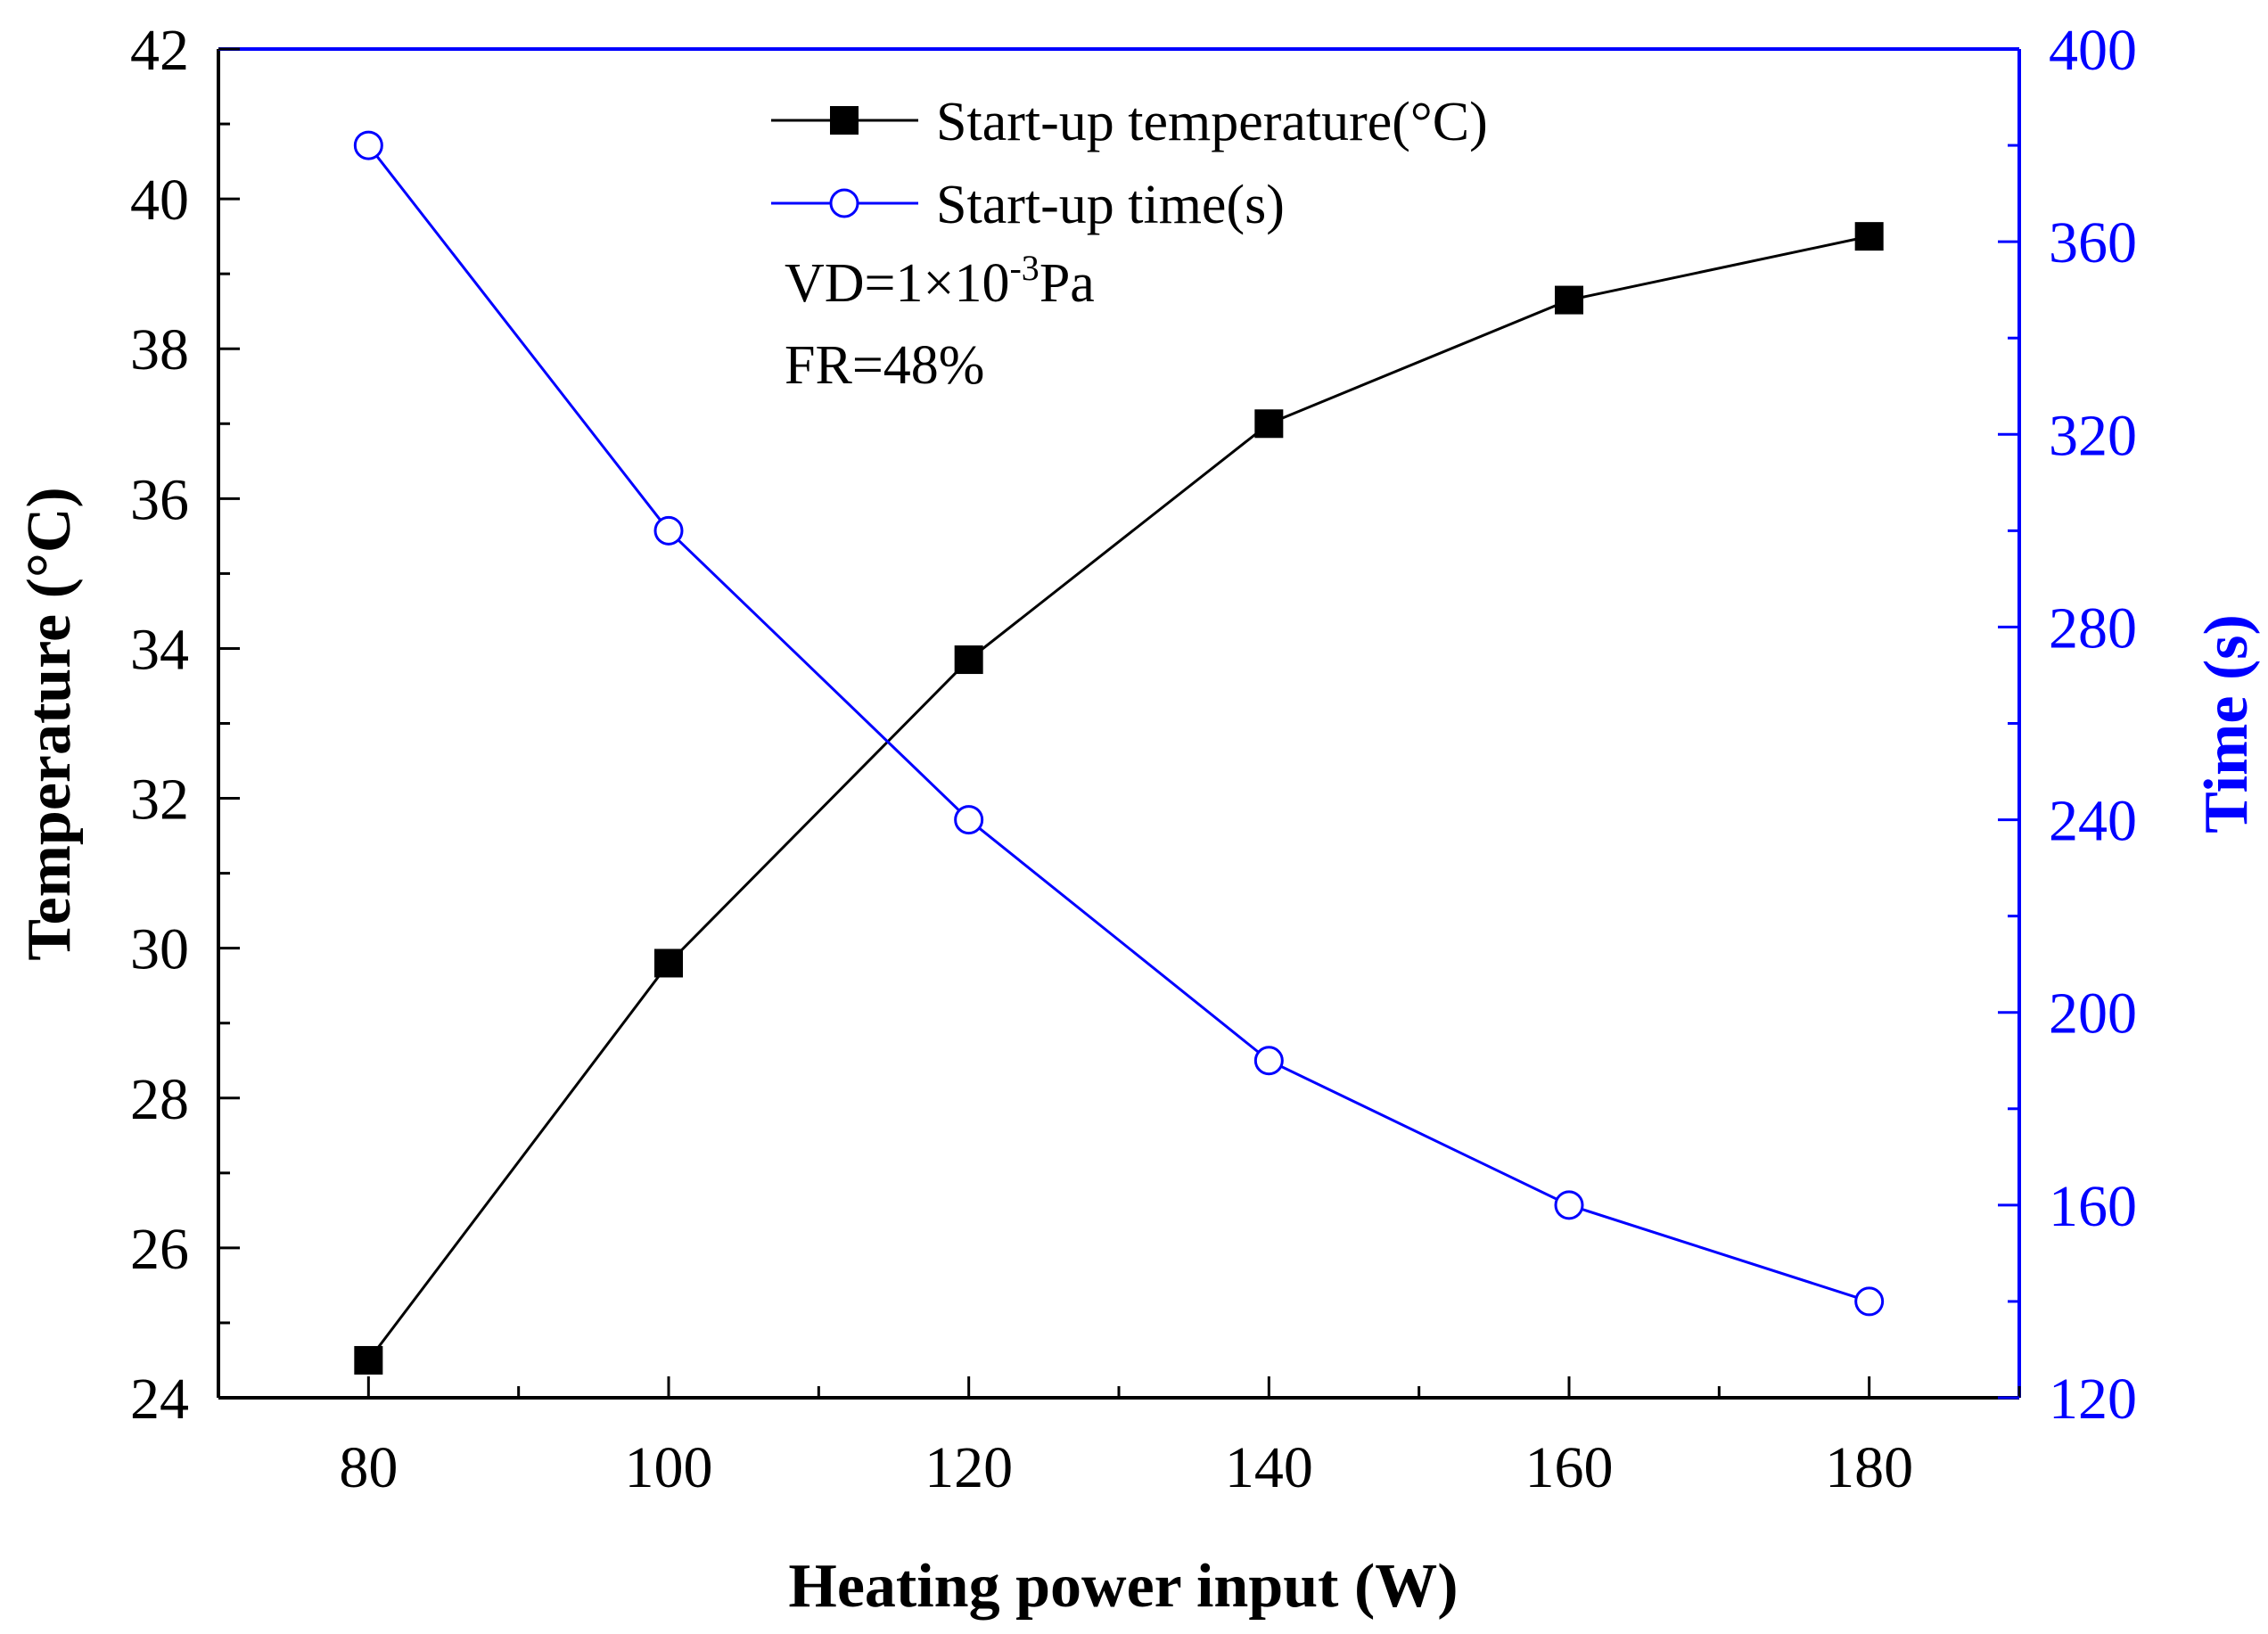 The width and height of the screenshot is (2268, 1634). I want to click on legend-time-label: Start-up time(s), so click(1110, 205).